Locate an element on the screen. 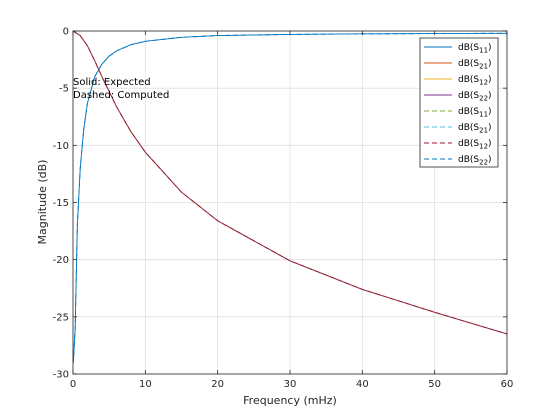 This screenshot has width=560, height=420. x-tick-label: 0 is located at coordinates (73, 384).